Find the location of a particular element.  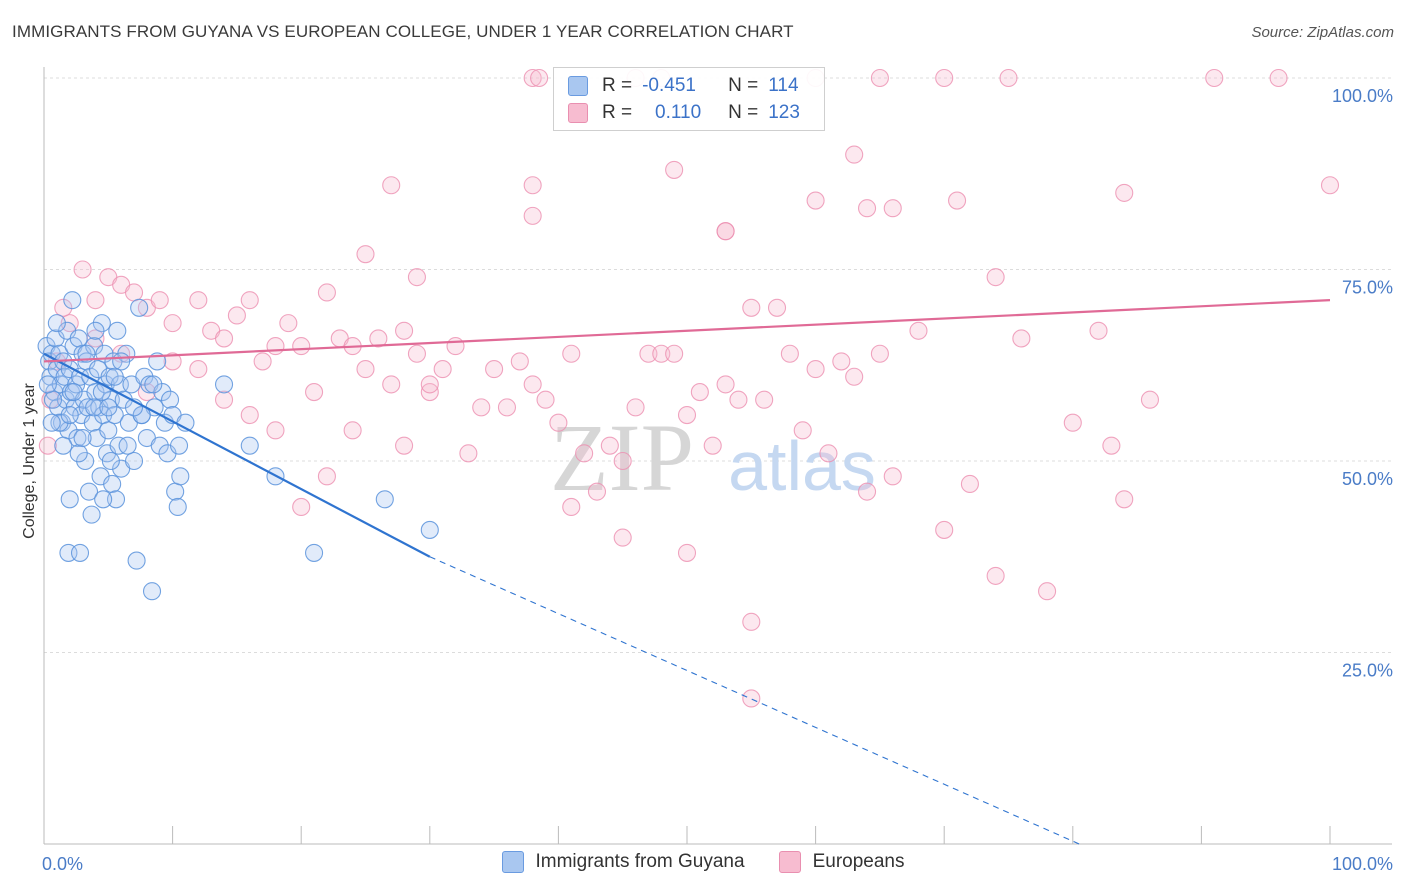

y-tick-label: 75.0% is located at coordinates (1367, 288).